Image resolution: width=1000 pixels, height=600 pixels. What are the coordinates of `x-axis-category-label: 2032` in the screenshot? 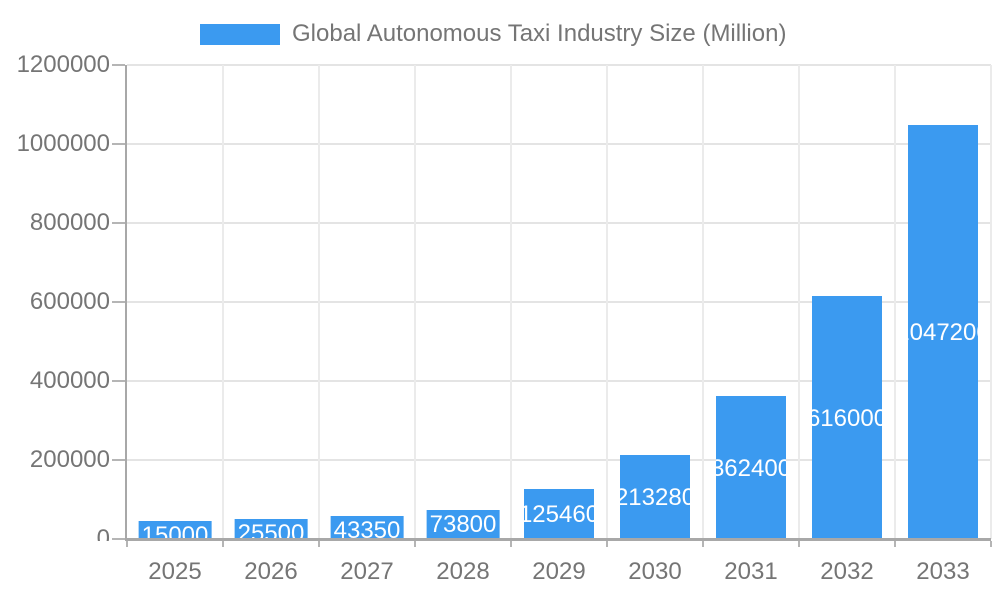 It's located at (847, 571).